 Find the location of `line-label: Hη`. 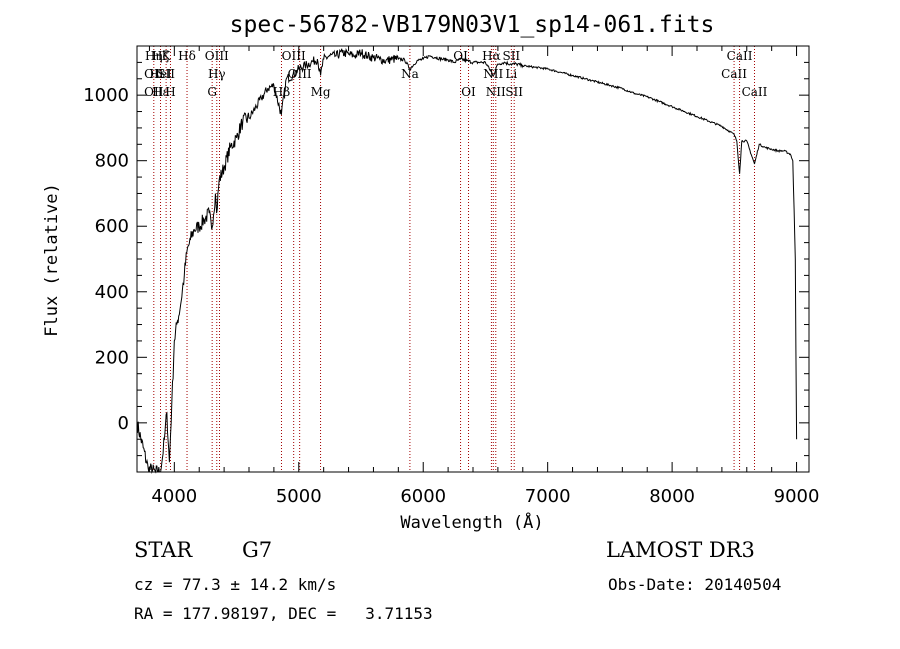

line-label: Hη is located at coordinates (154, 56).